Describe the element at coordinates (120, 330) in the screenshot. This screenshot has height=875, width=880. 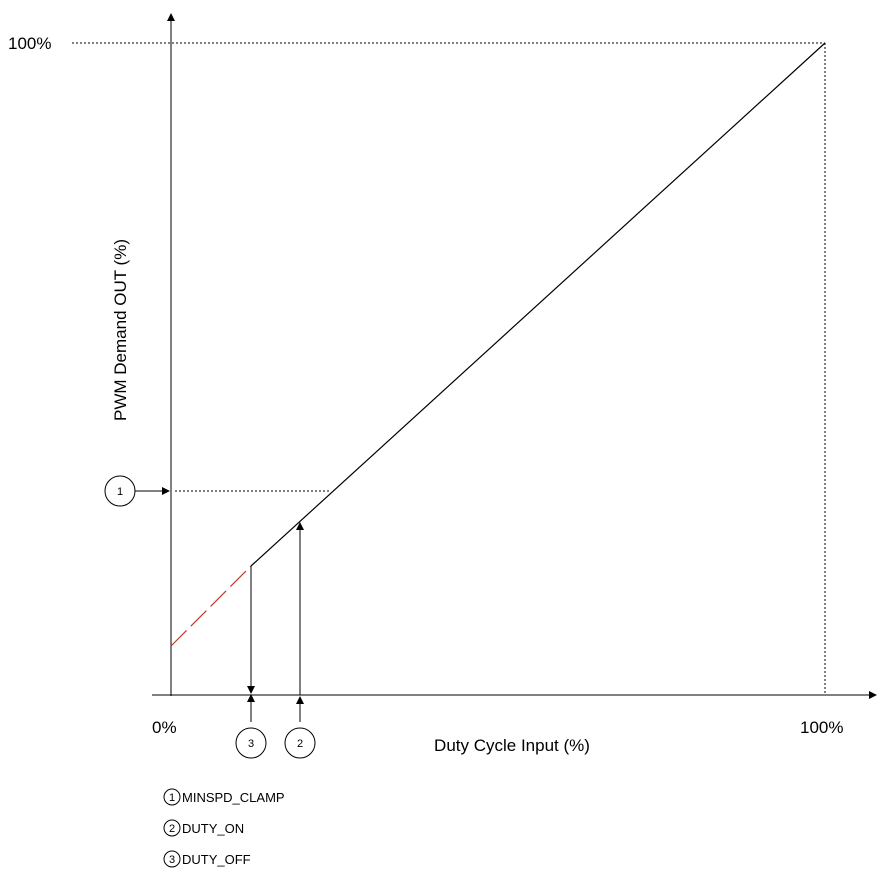
I see `y-axis-title: PWM Demand OUT (%)` at that location.